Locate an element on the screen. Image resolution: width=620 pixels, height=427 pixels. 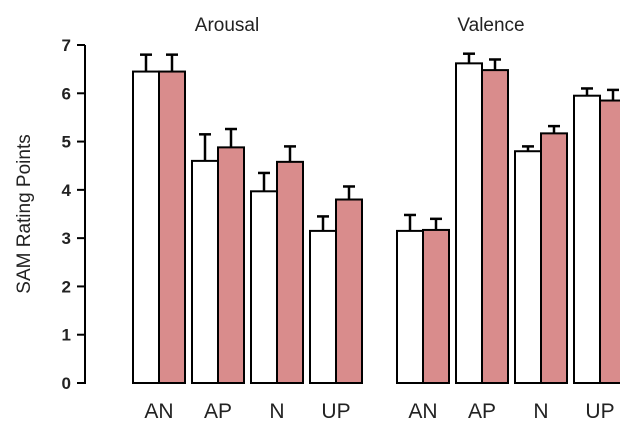
y-tick-label: 4 is located at coordinates (67, 190).